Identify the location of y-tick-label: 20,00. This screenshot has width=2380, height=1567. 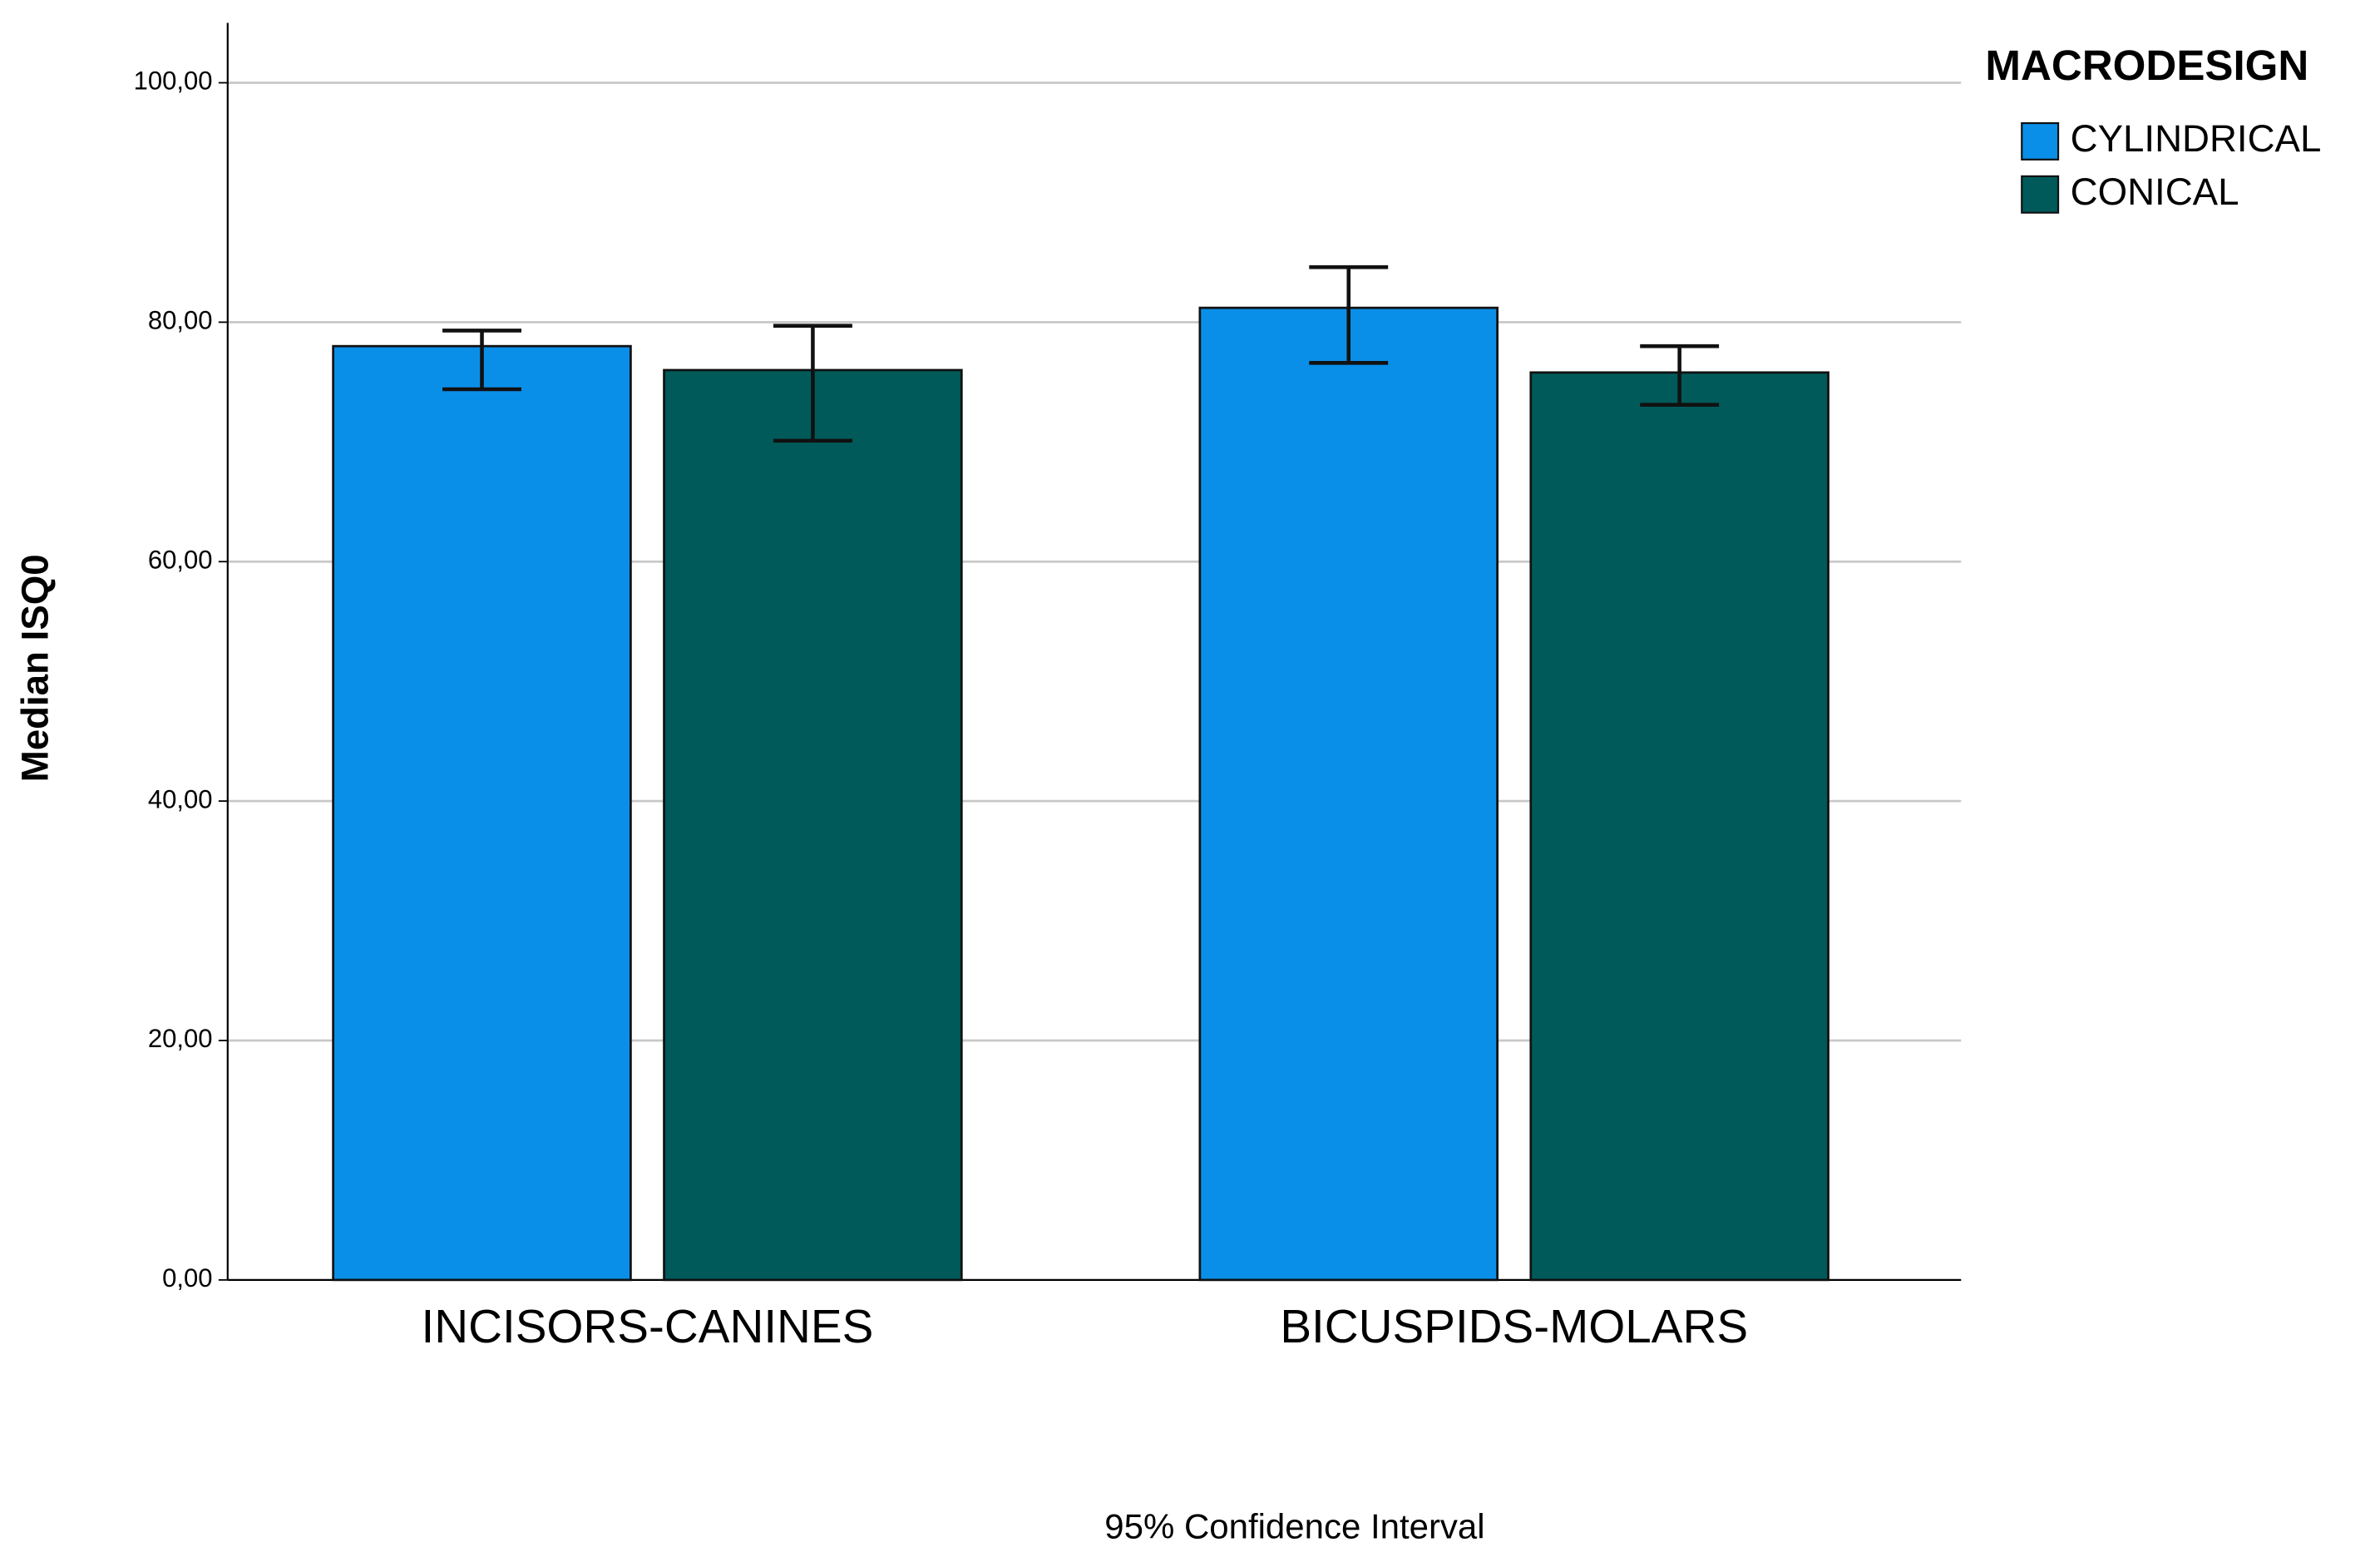
(180, 1038).